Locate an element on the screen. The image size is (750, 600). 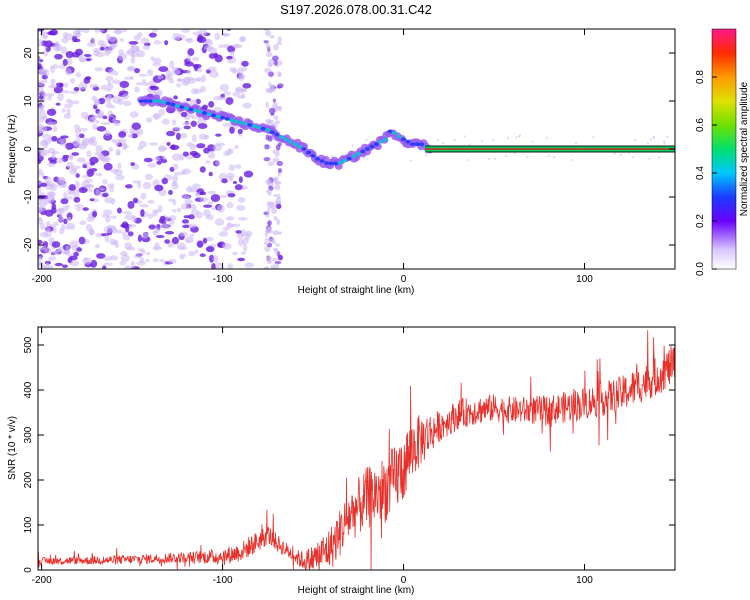
y-tick-label: 300 is located at coordinates (28, 434).